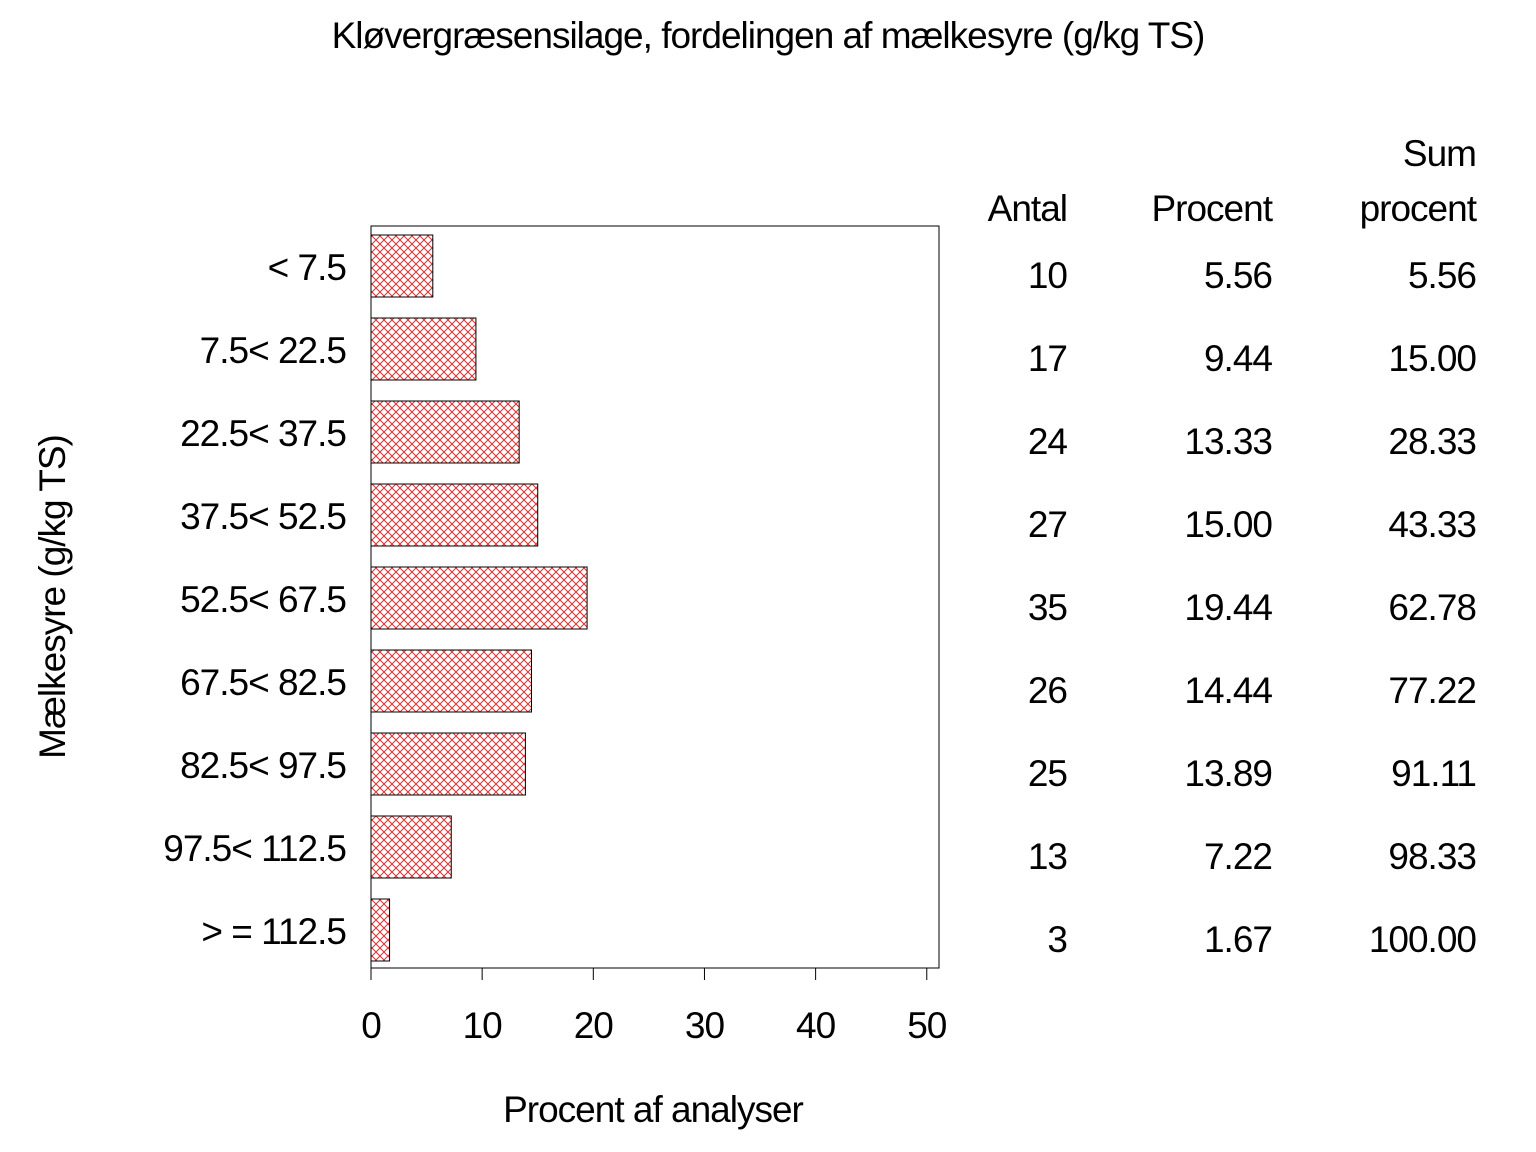 The height and width of the screenshot is (1152, 1536). I want to click on table-count: 27, so click(1047, 524).